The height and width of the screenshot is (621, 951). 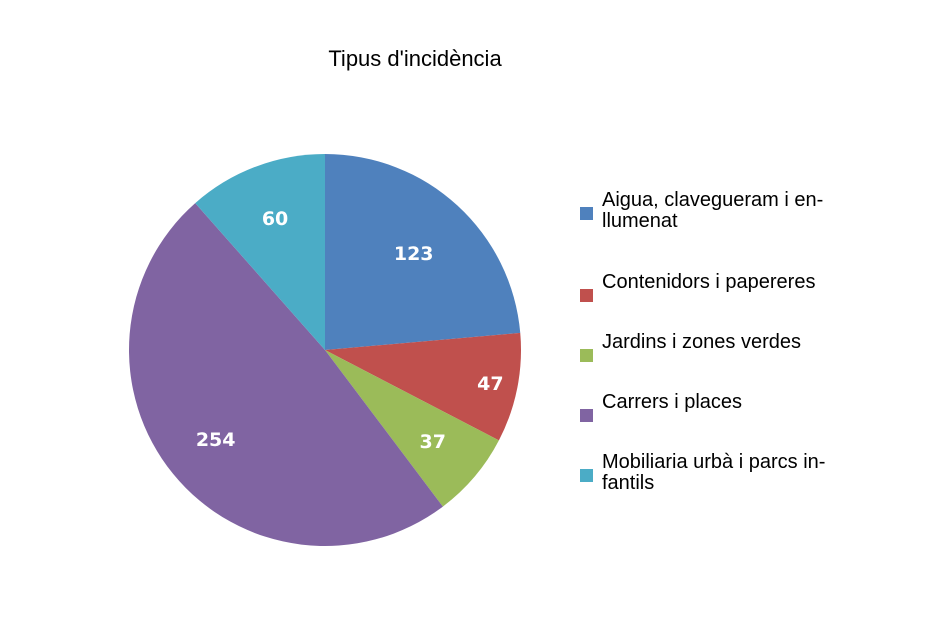 I want to click on legend-label-2-line-1: Contenidors i papereres, so click(x=709, y=282).